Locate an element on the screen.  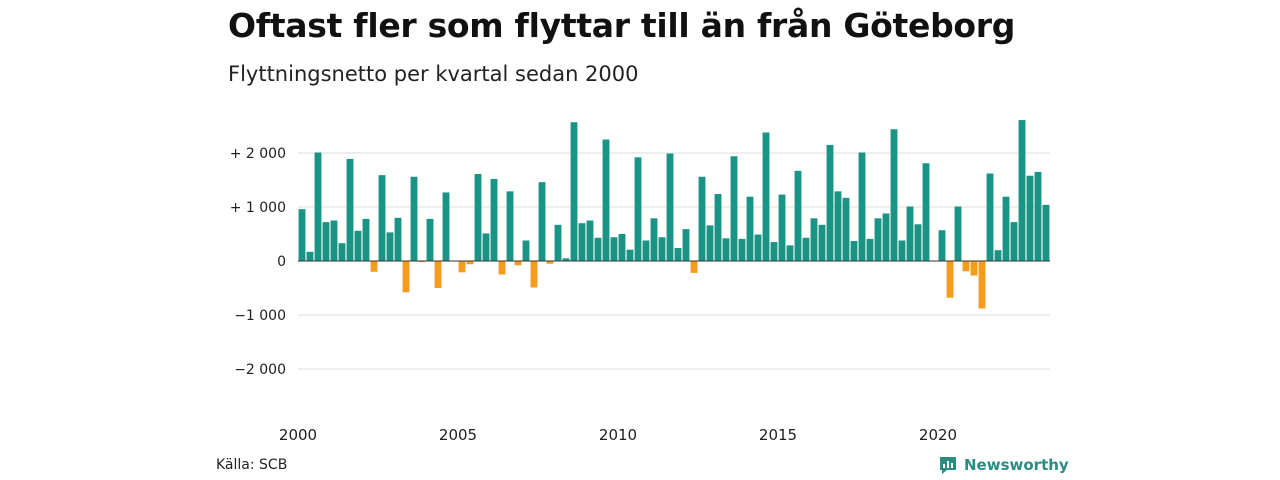
y-tick-label: 0 is located at coordinates (281, 262).